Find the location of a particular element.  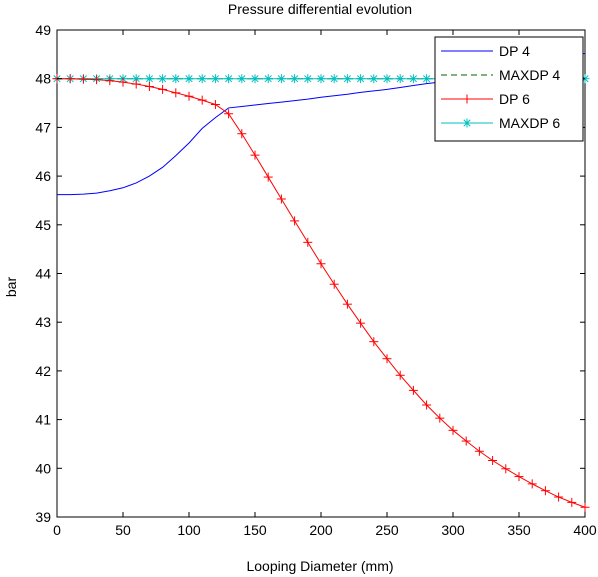

chart-title: Pressure differential evolution is located at coordinates (320, 9).